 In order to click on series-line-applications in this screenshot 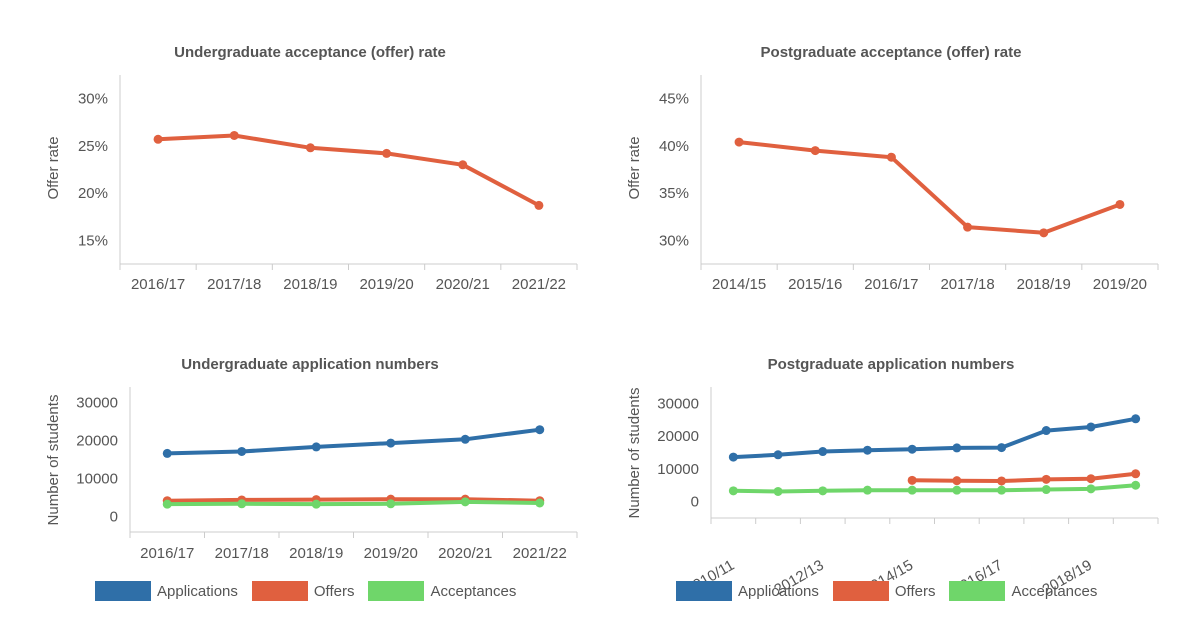, I will do `click(934, 438)`.